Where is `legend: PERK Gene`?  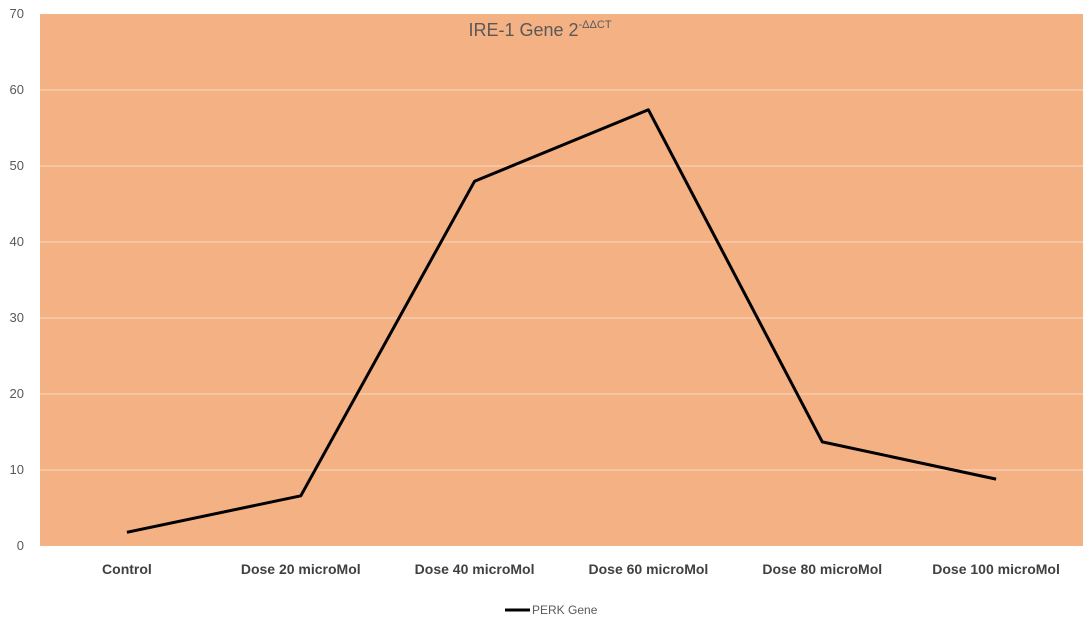
legend: PERK Gene is located at coordinates (551, 610).